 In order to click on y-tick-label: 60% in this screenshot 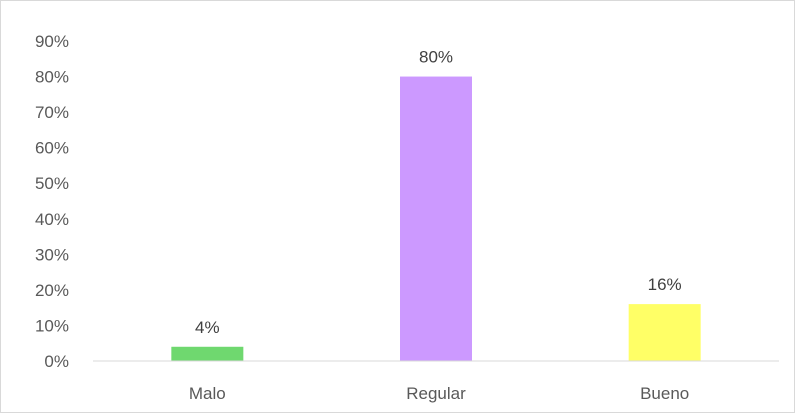, I will do `click(52, 148)`.